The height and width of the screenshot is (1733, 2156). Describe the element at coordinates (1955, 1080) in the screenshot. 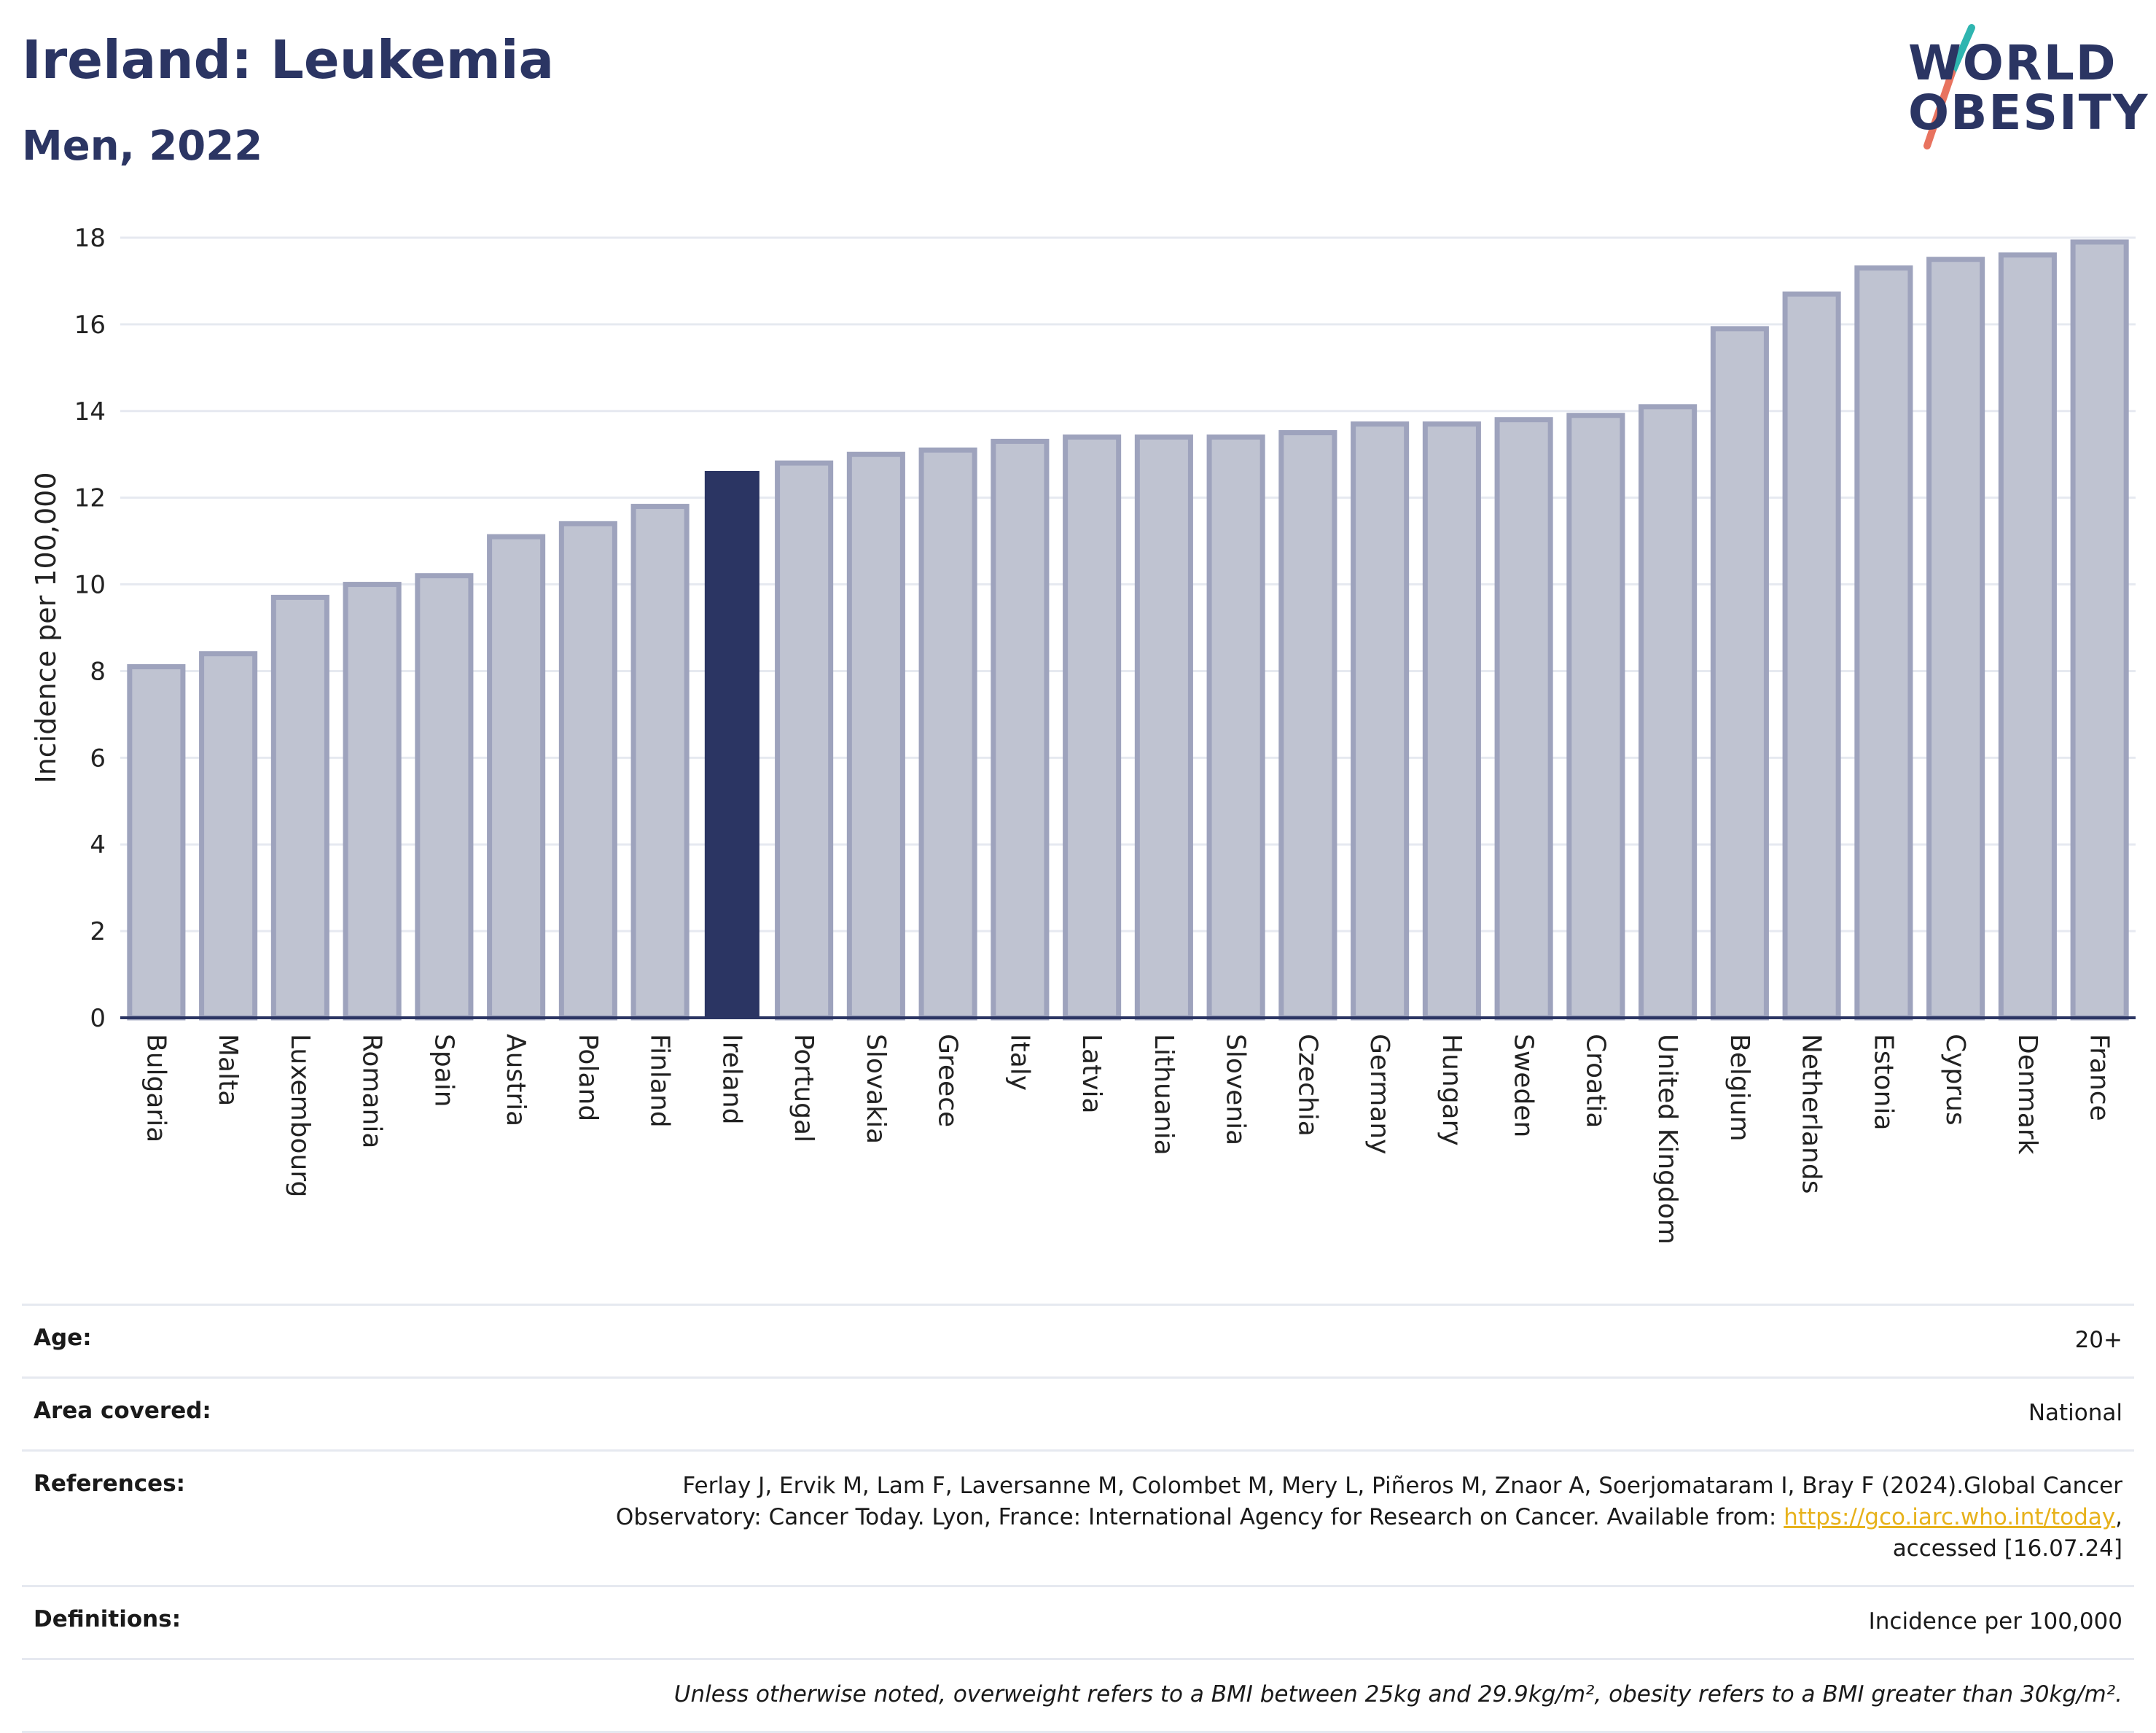

I see `x-tick-label: Cyprus` at that location.